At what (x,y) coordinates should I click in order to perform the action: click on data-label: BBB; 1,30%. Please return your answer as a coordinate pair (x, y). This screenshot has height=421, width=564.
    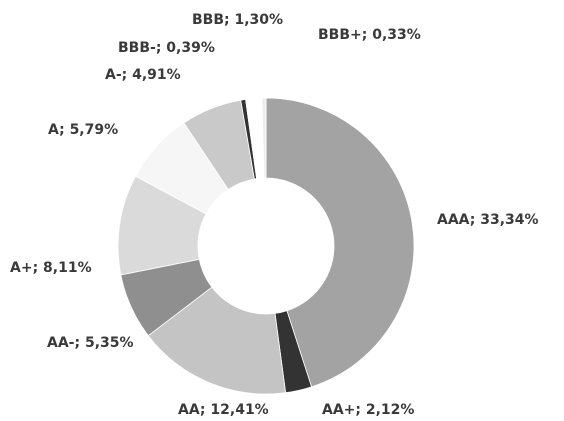
    Looking at the image, I should click on (237, 20).